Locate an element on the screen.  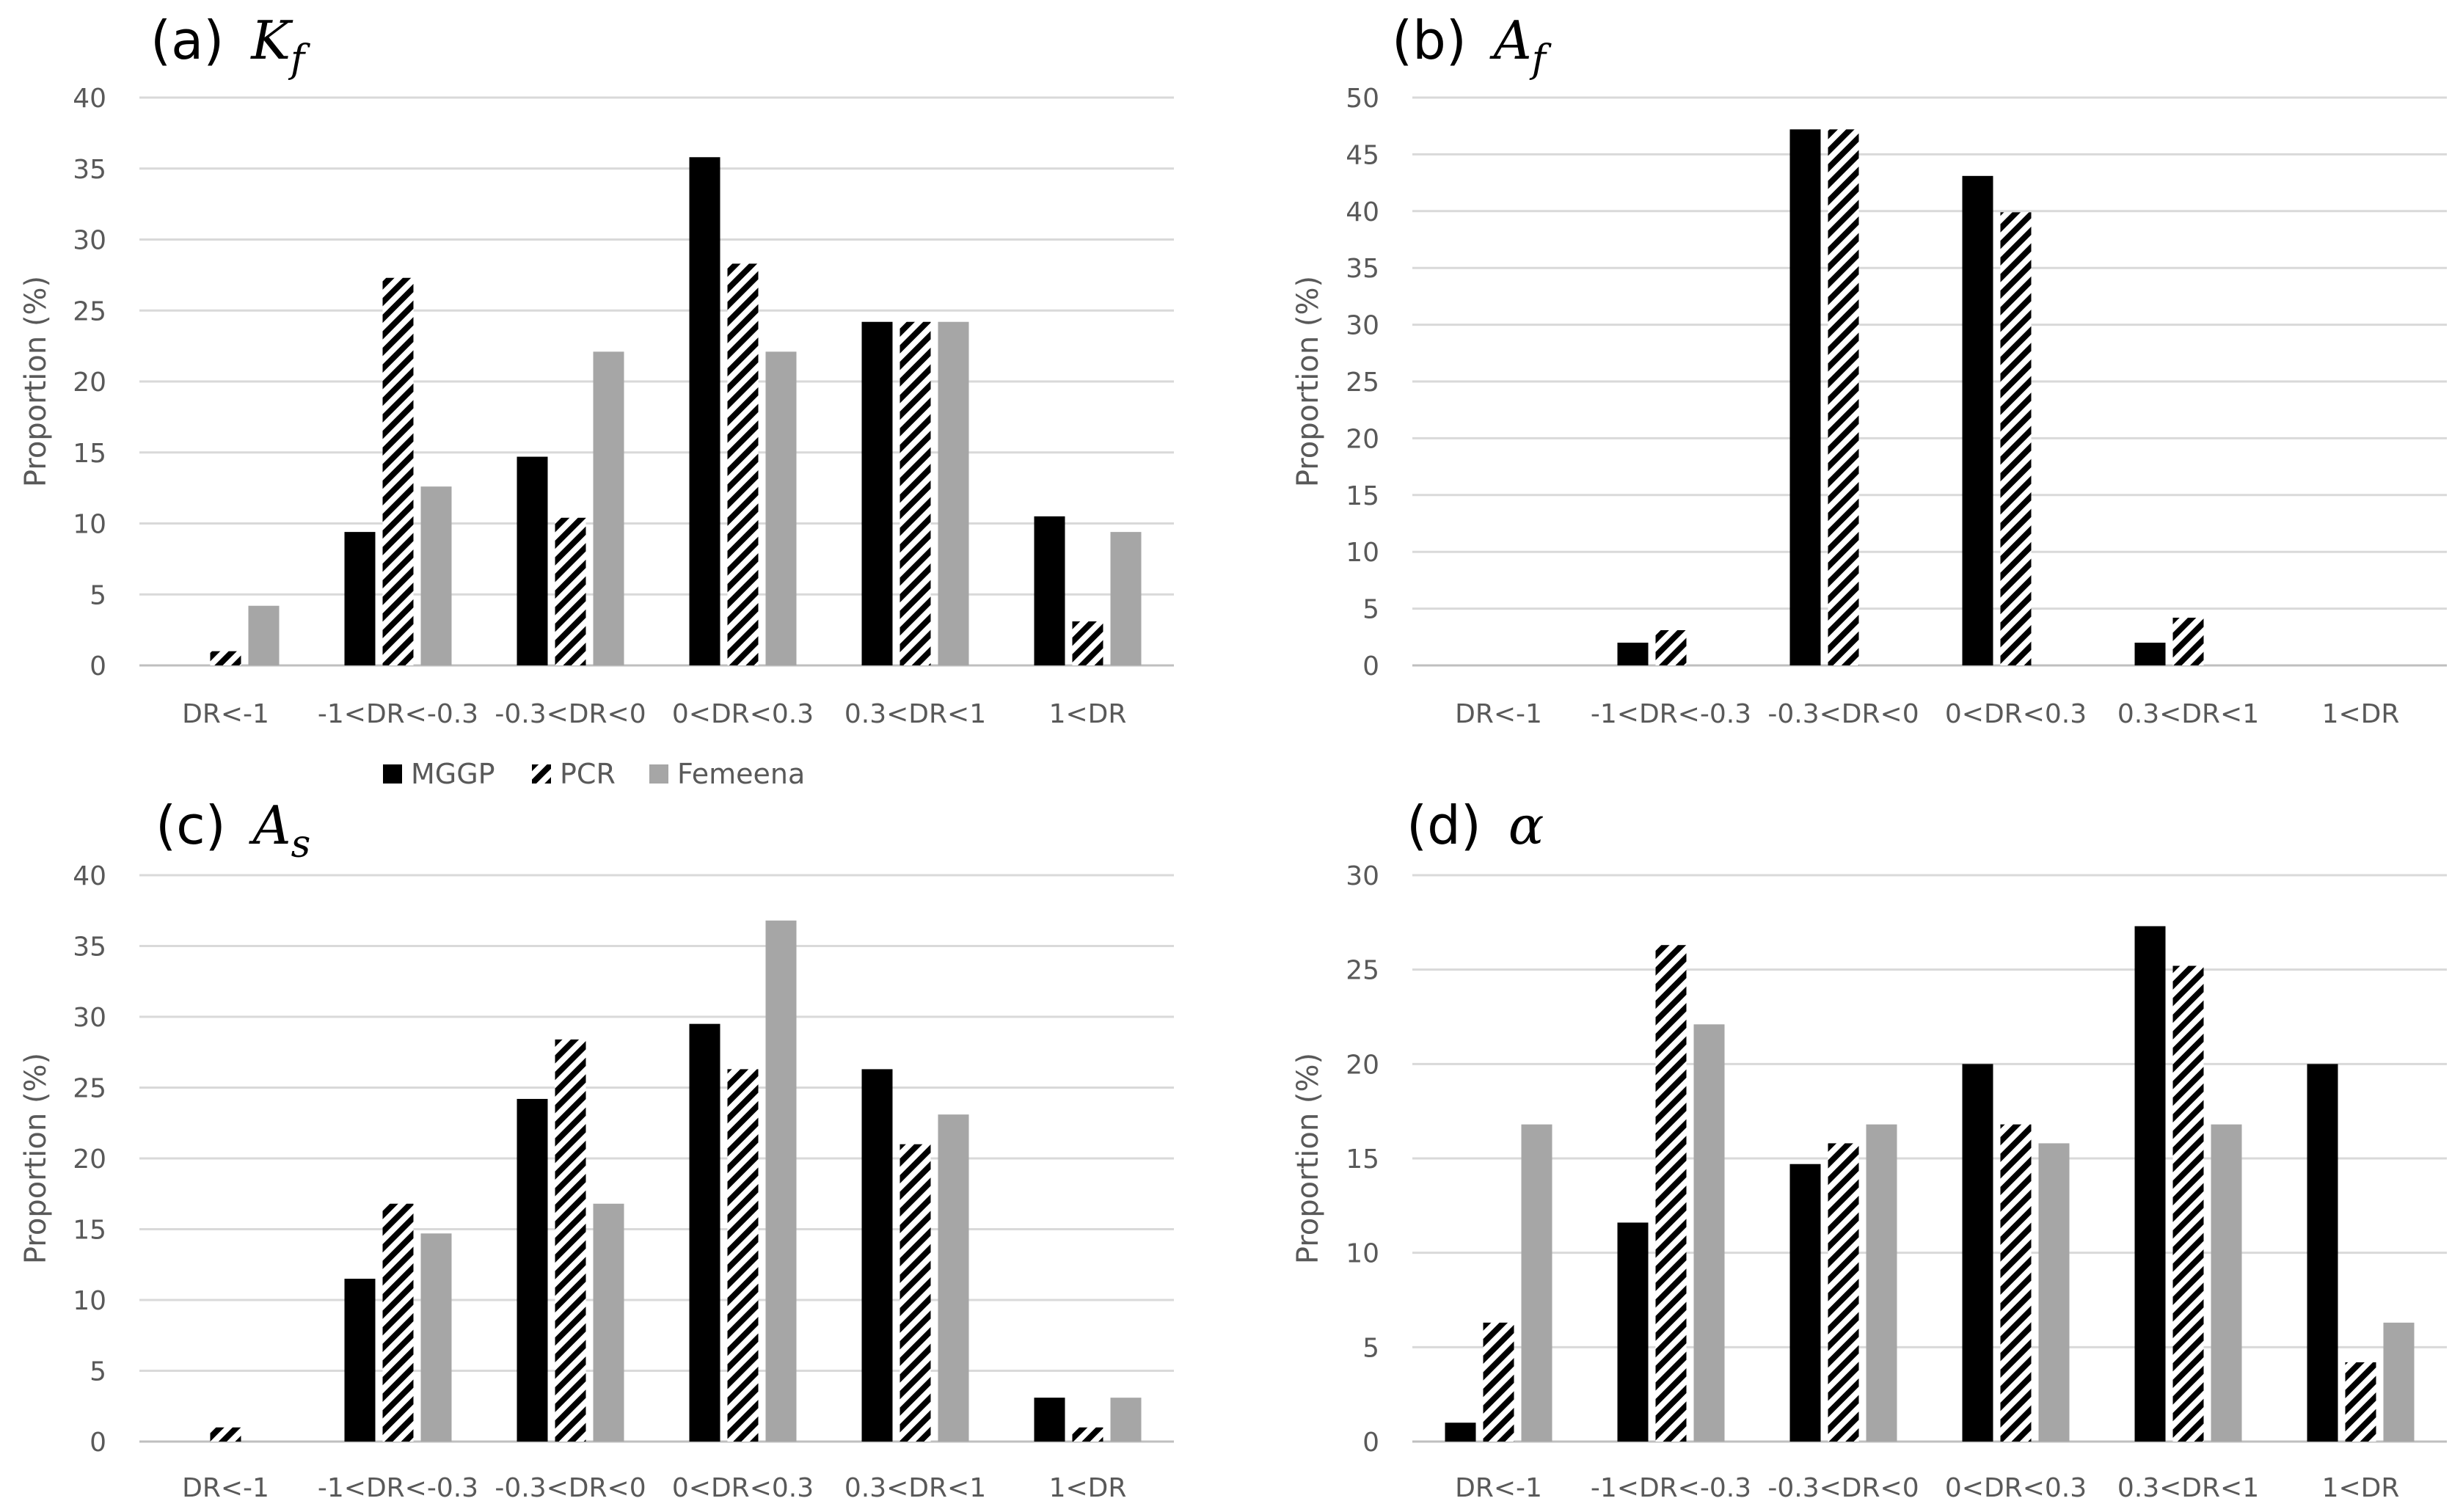
legend-swatch-pcr is located at coordinates (541, 774).